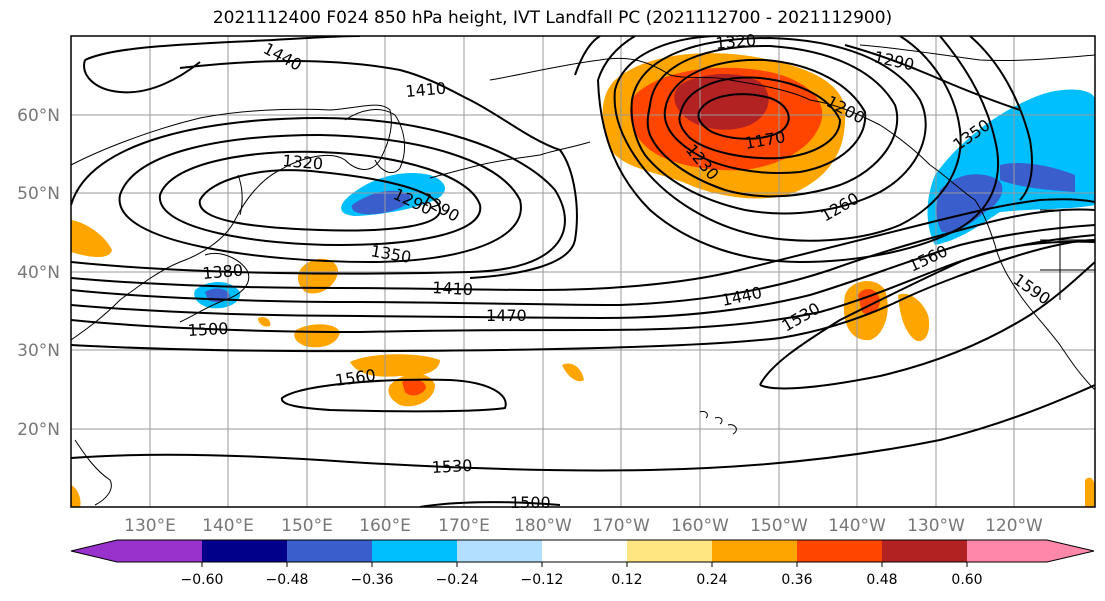  I want to click on contour-1320-asia, so click(320, 198).